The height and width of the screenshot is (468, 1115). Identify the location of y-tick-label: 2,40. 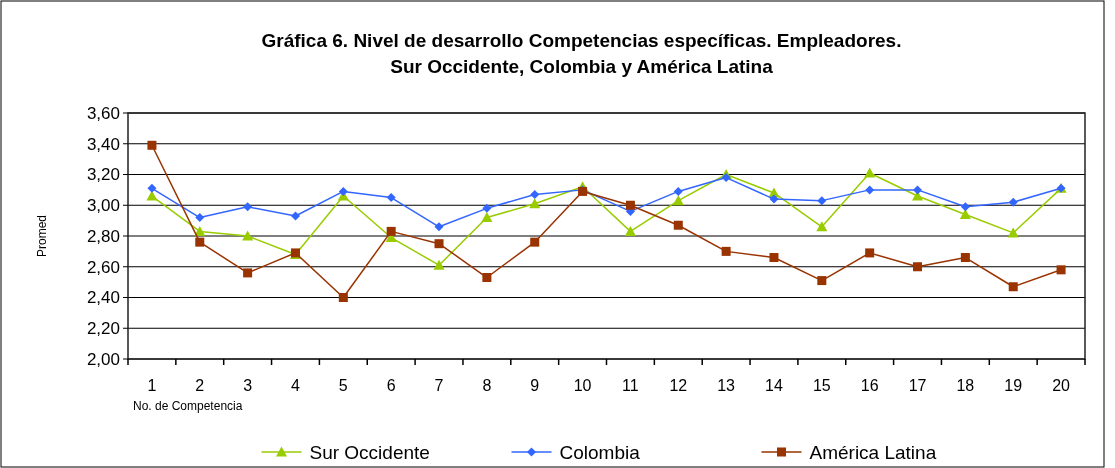
(103, 298).